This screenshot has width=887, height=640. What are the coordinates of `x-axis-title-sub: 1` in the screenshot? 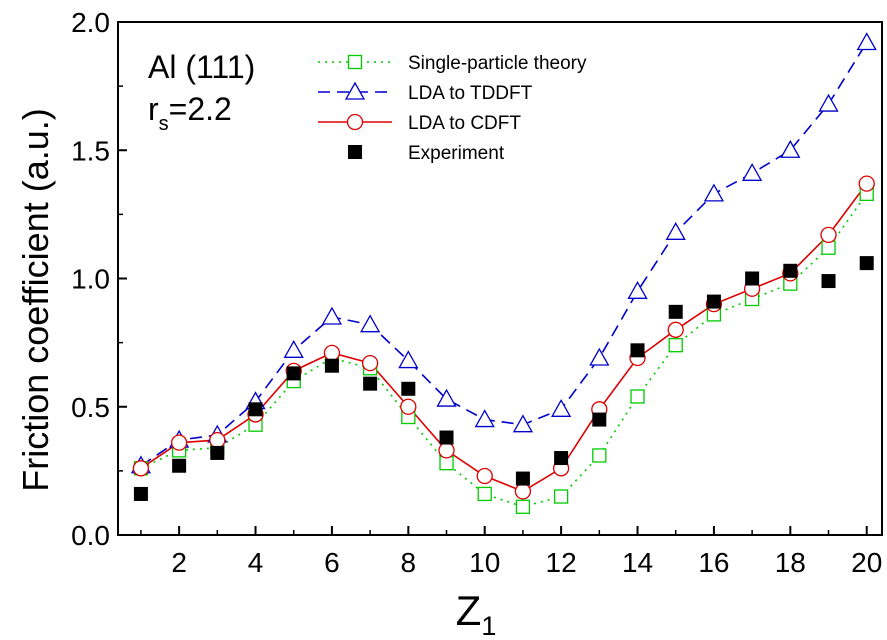 It's located at (488, 625).